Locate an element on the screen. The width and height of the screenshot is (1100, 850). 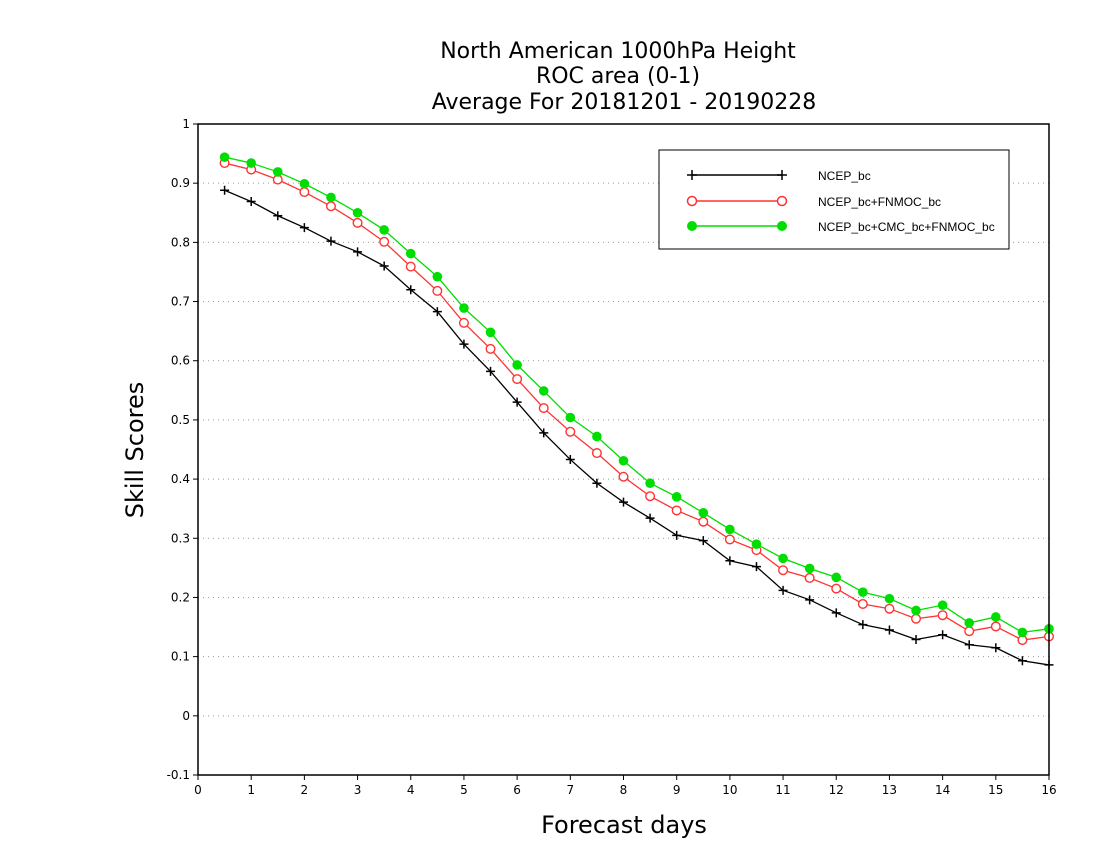
y-tick-label: 0.8 is located at coordinates (180, 242).